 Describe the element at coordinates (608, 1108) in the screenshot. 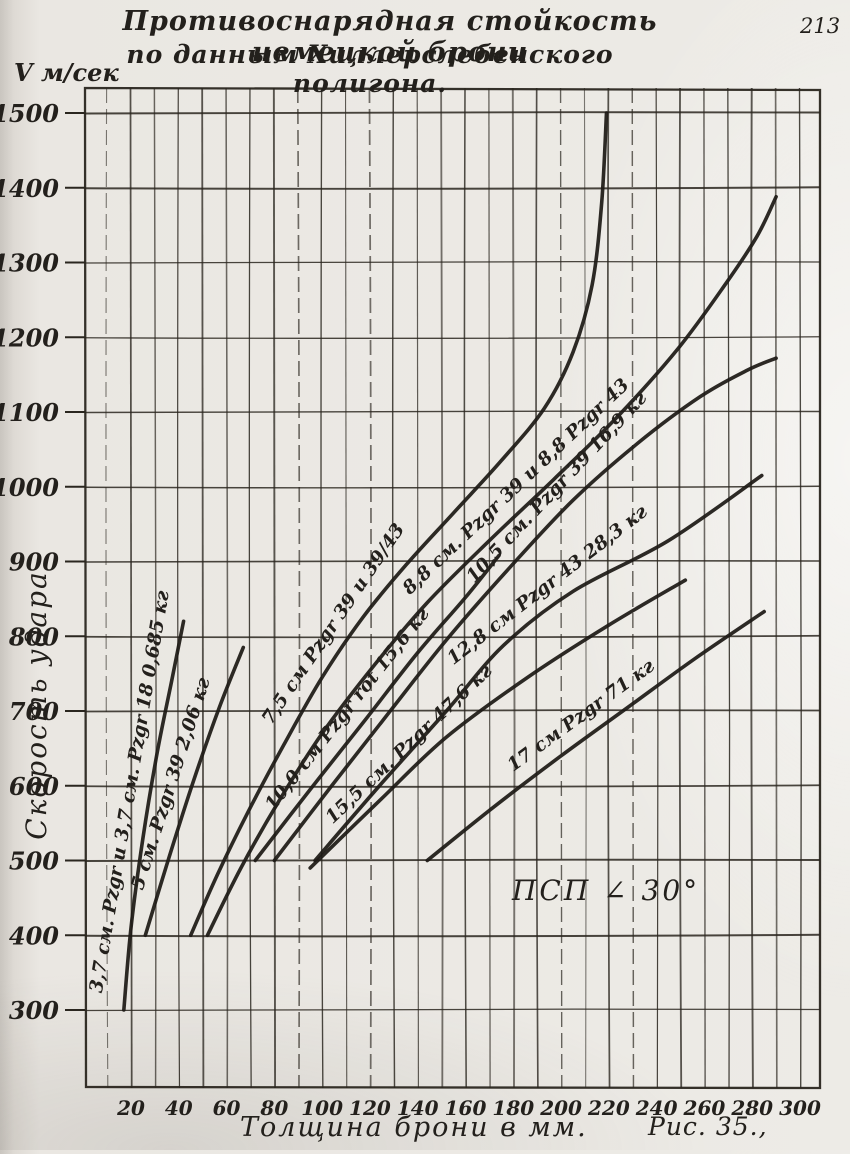

I see `x-tick-label: 220` at that location.